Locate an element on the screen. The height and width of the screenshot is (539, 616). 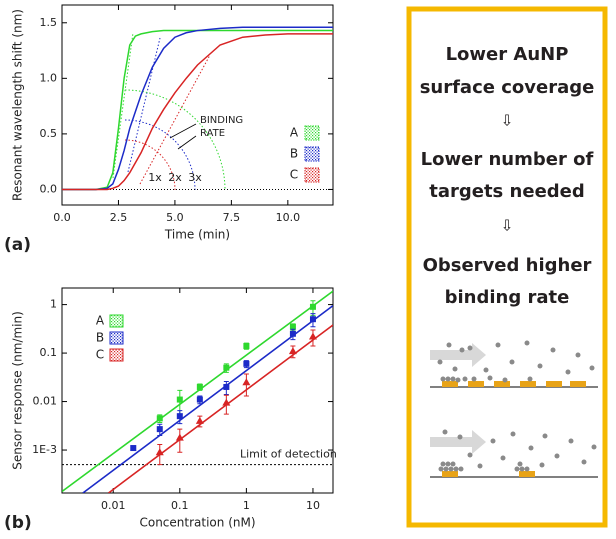
y-tick-label: 1 is located at coordinates (53, 304).